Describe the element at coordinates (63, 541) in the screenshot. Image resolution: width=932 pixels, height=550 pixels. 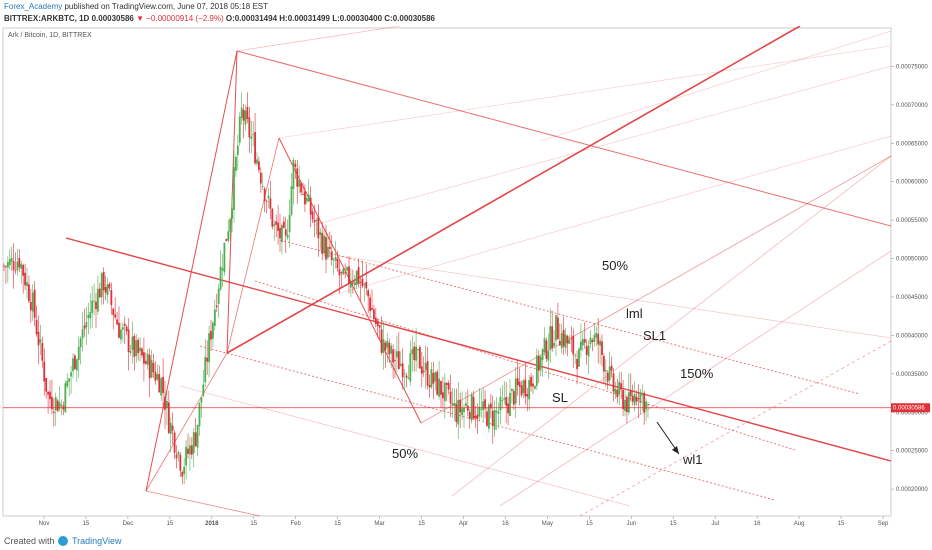
I see `tradingview-logo-icon` at that location.